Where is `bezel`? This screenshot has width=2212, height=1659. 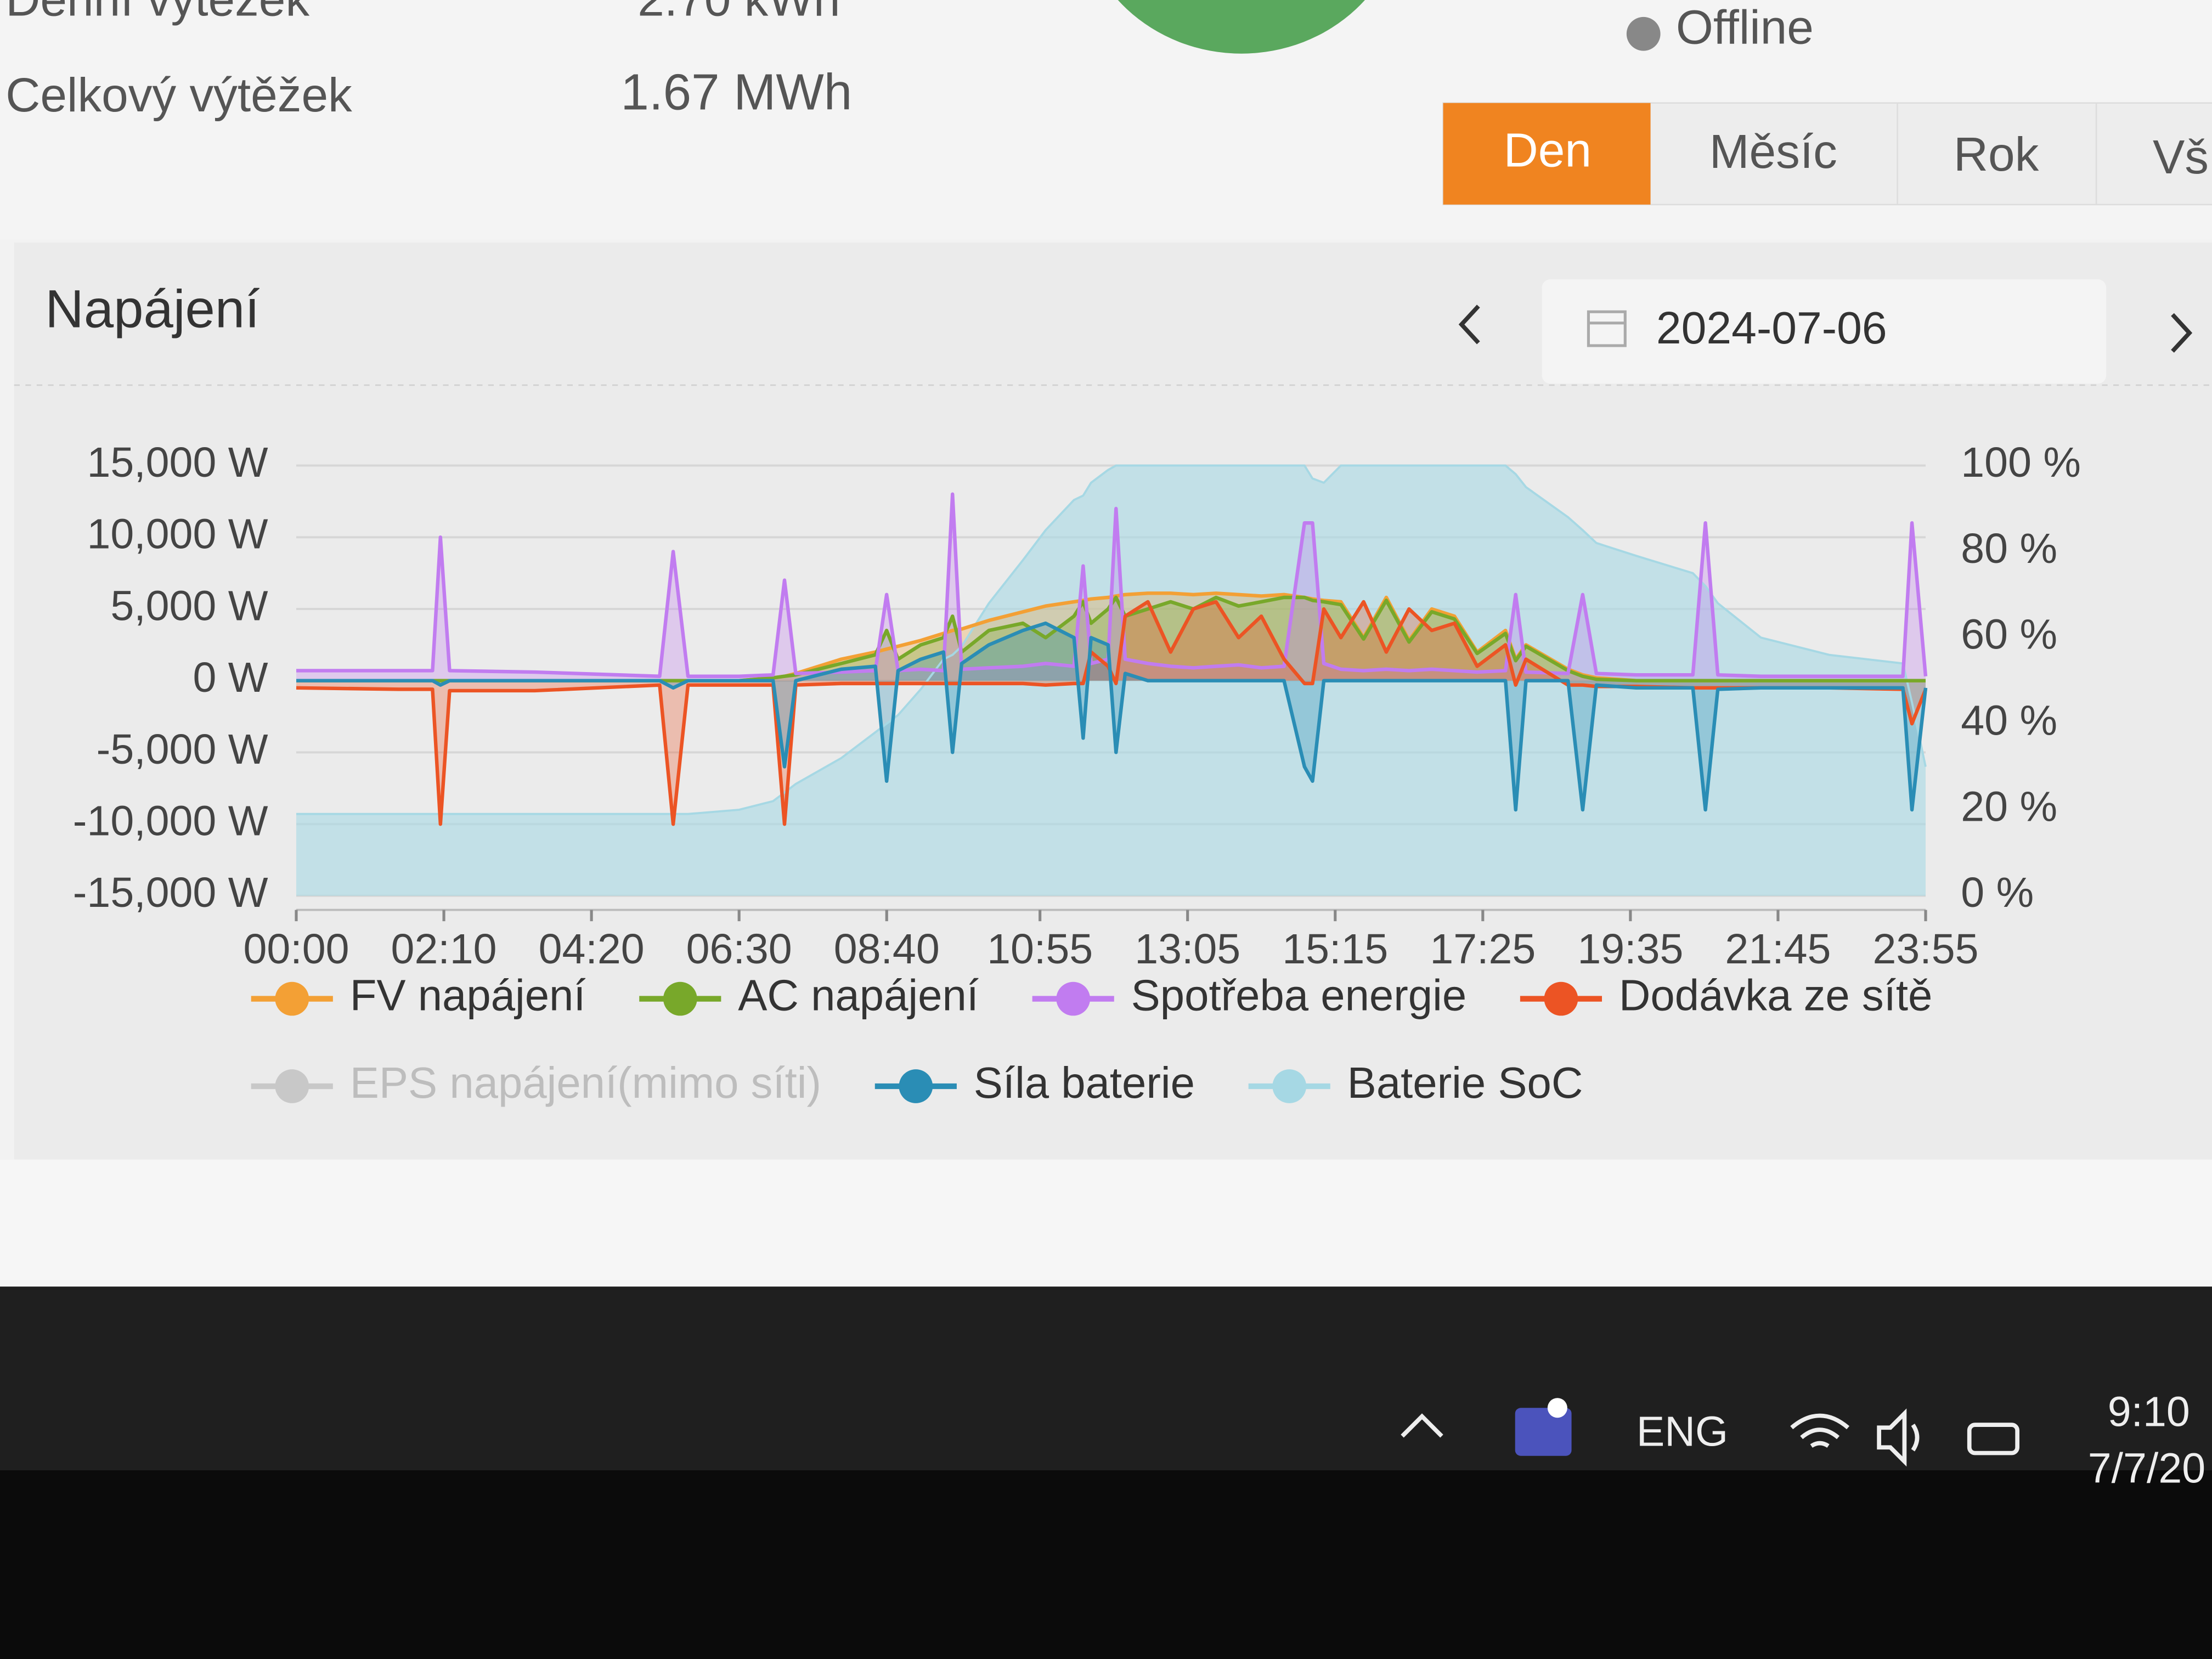
bezel is located at coordinates (1106, 1565).